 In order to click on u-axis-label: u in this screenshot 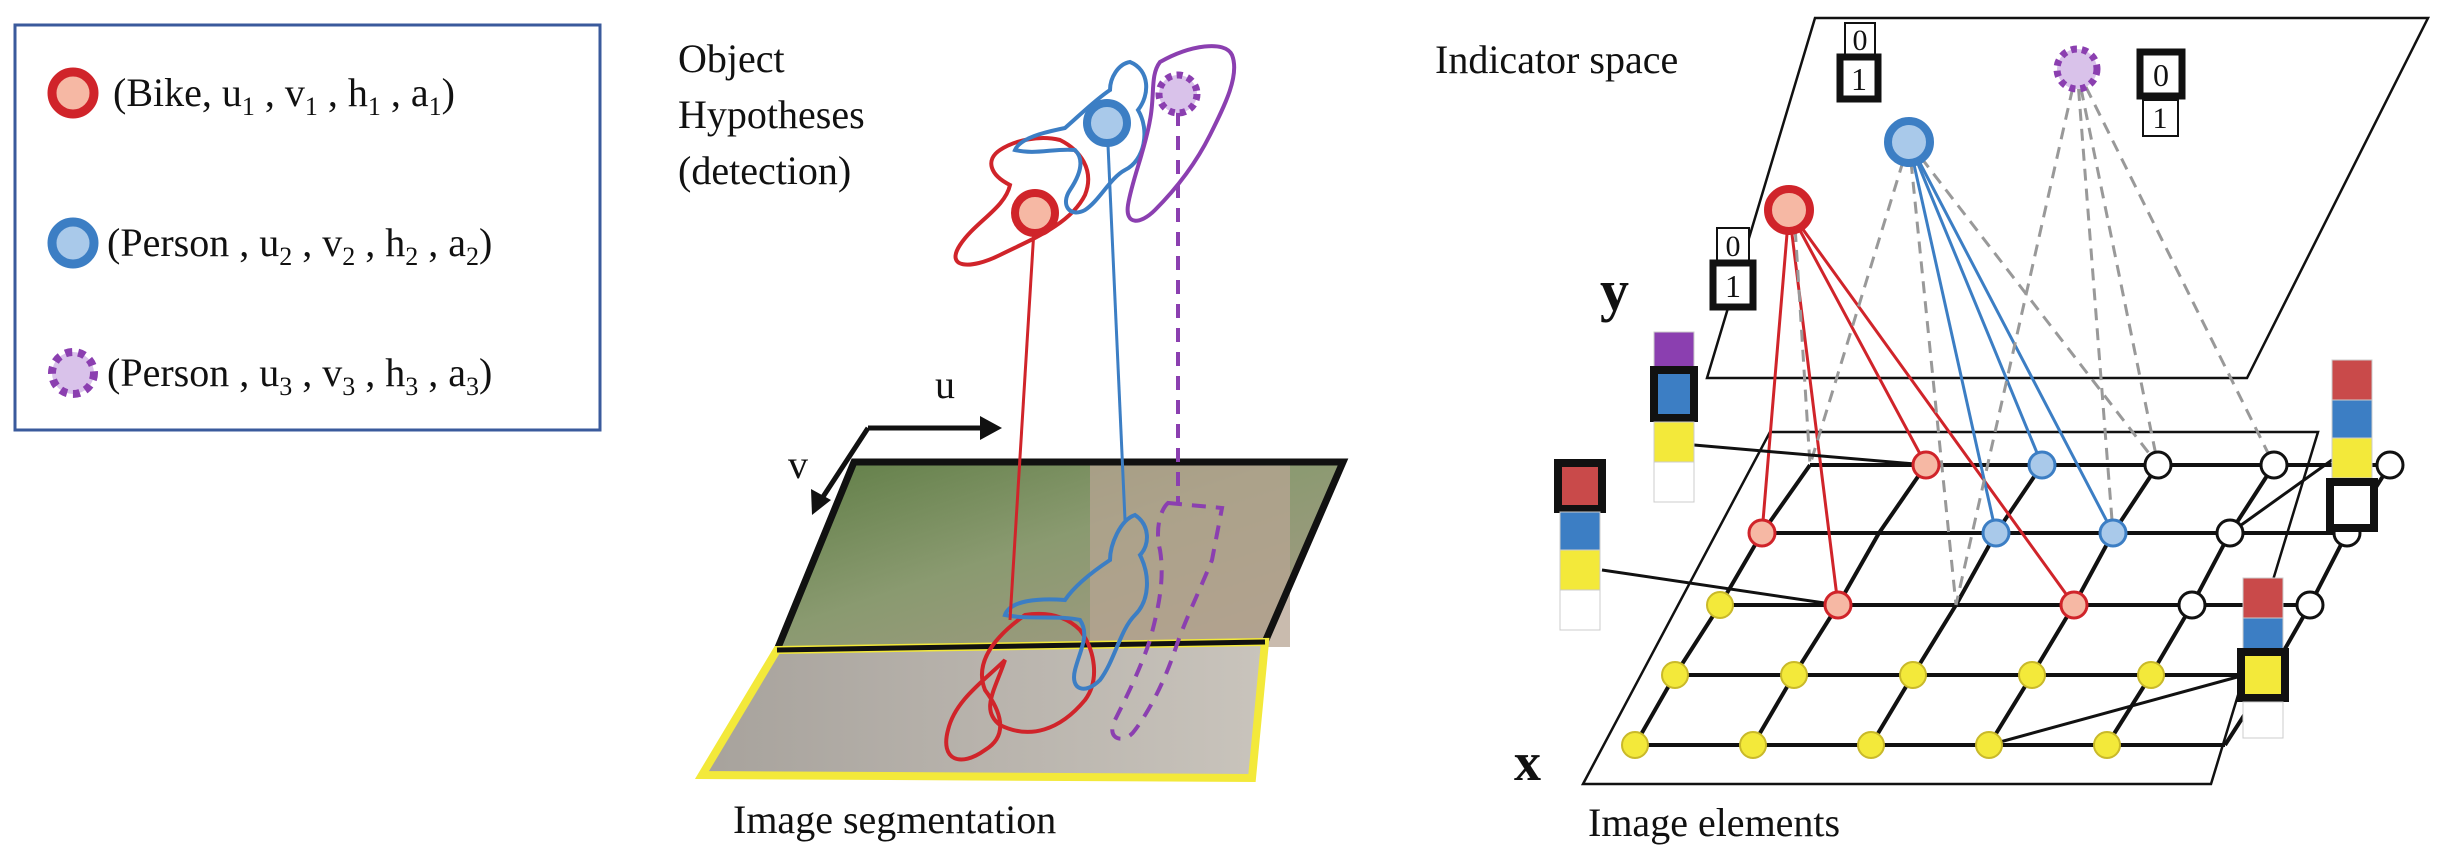, I will do `click(945, 384)`.